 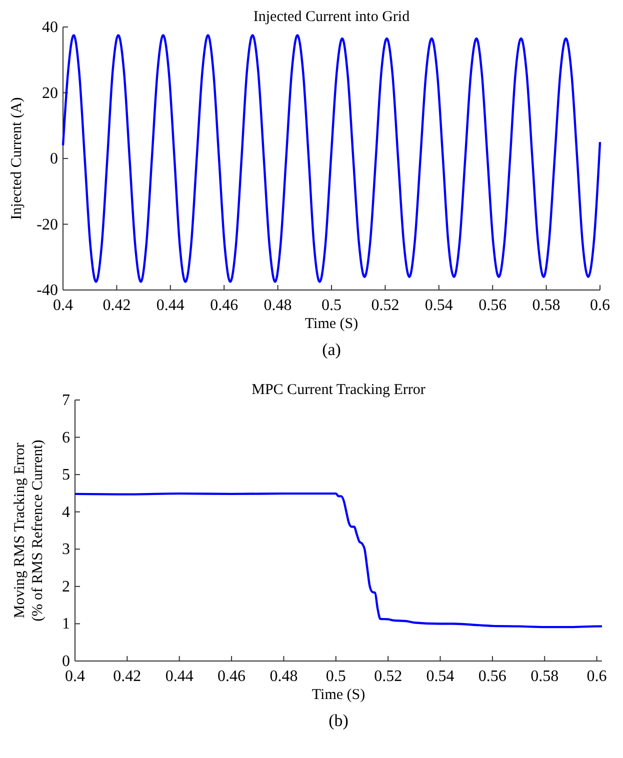 What do you see at coordinates (339, 390) in the screenshot?
I see `chart-title: MPC Current Tracking Error` at bounding box center [339, 390].